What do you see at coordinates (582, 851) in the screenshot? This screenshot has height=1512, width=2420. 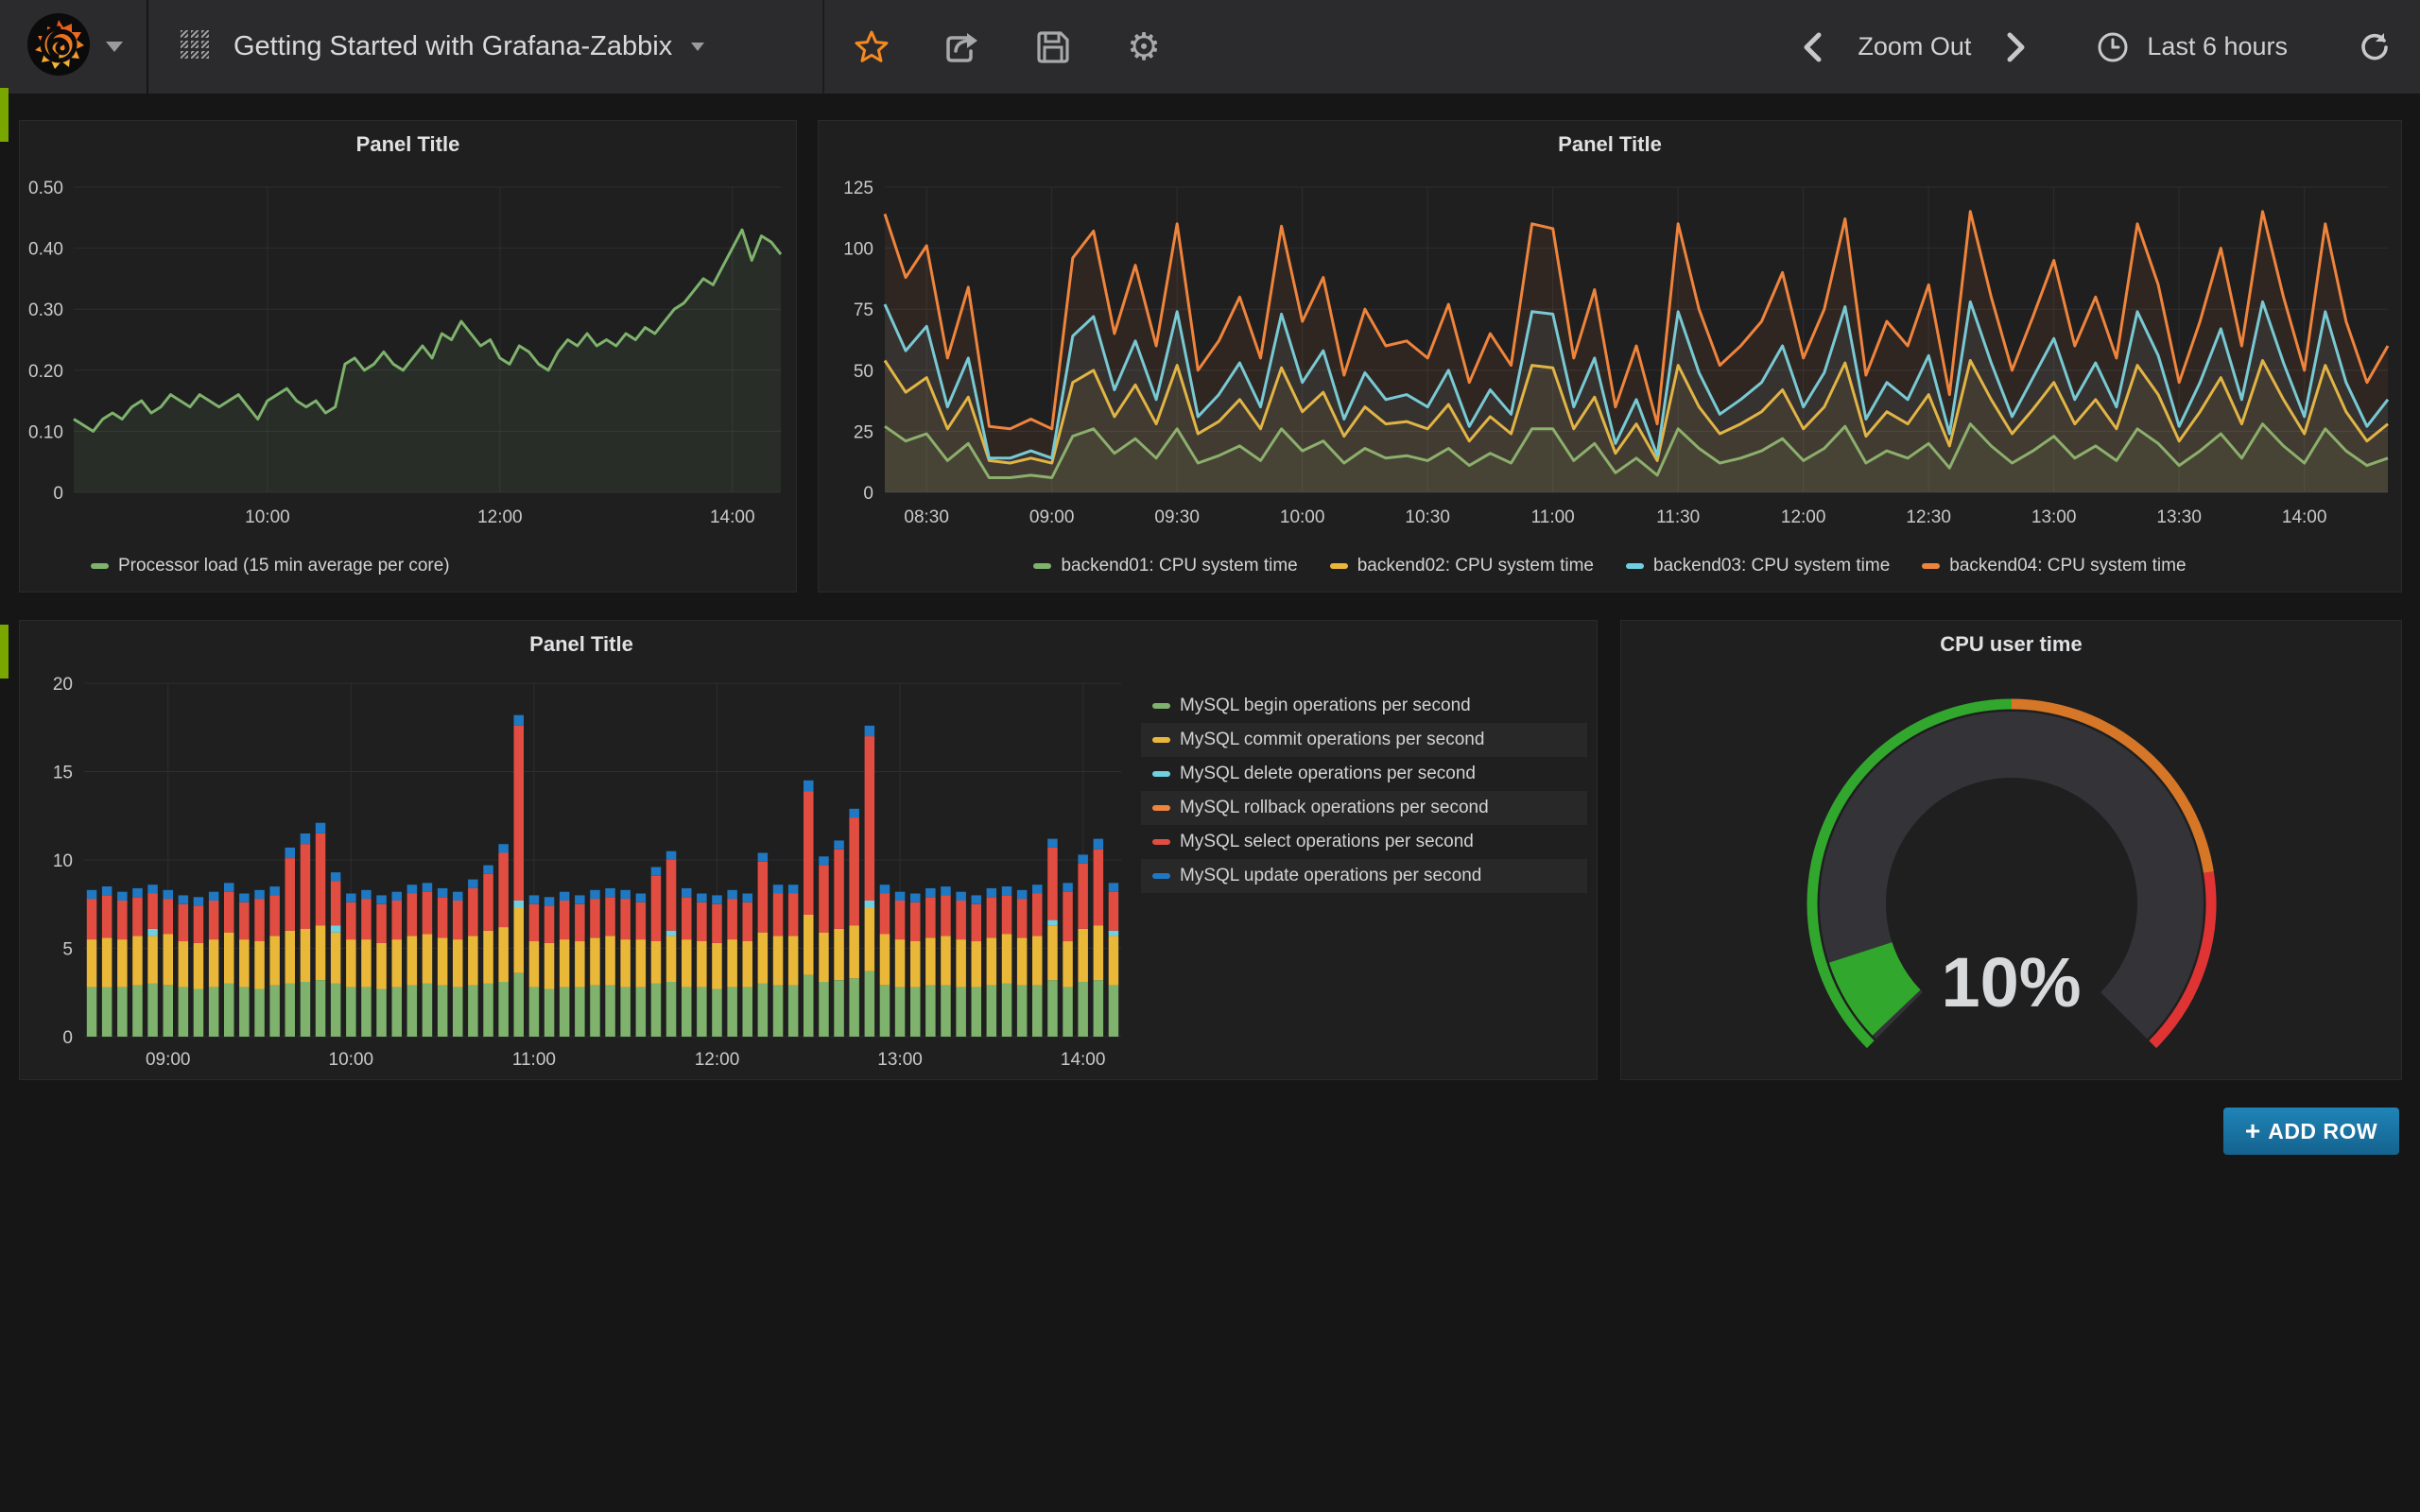 I see `mysql-operations-chart: 20 15 10 5 0 09:00 10:00 11:00 12:00 13:00 14:00` at bounding box center [582, 851].